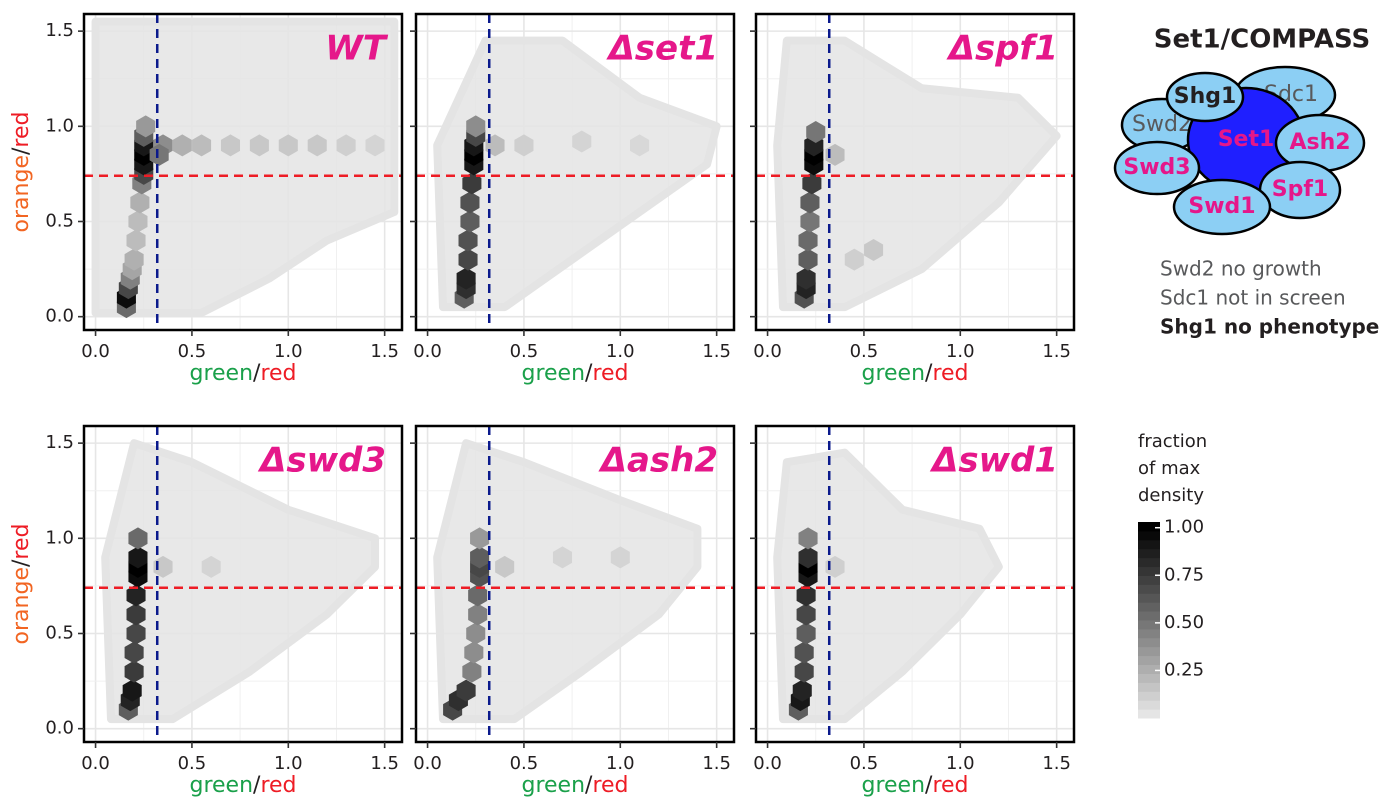 This screenshot has width=1395, height=806. Describe the element at coordinates (1269, 327) in the screenshot. I see `note: Shg1 no phenotype` at that location.